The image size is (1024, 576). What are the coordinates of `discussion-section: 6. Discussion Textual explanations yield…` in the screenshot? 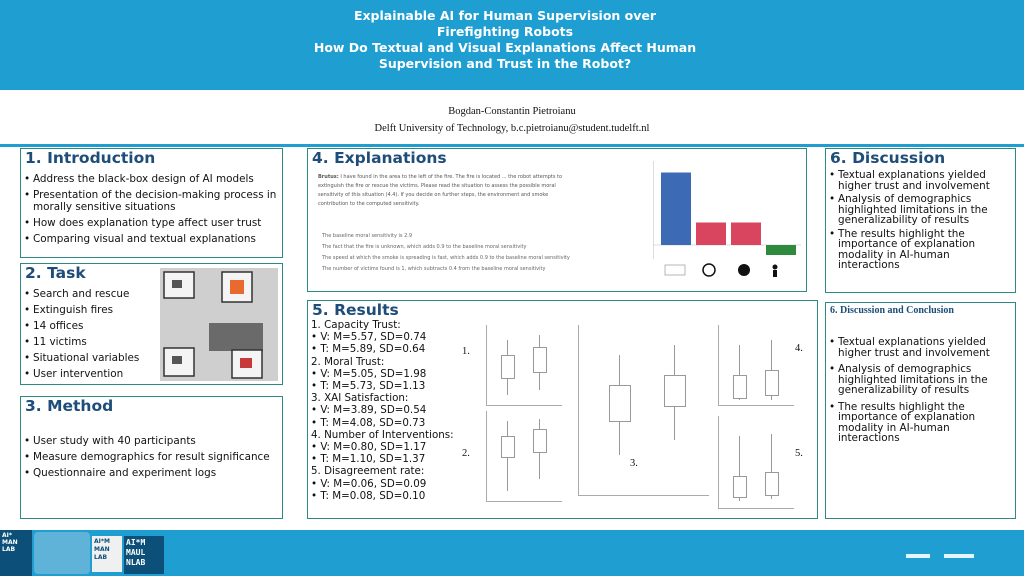 It's located at (920, 220).